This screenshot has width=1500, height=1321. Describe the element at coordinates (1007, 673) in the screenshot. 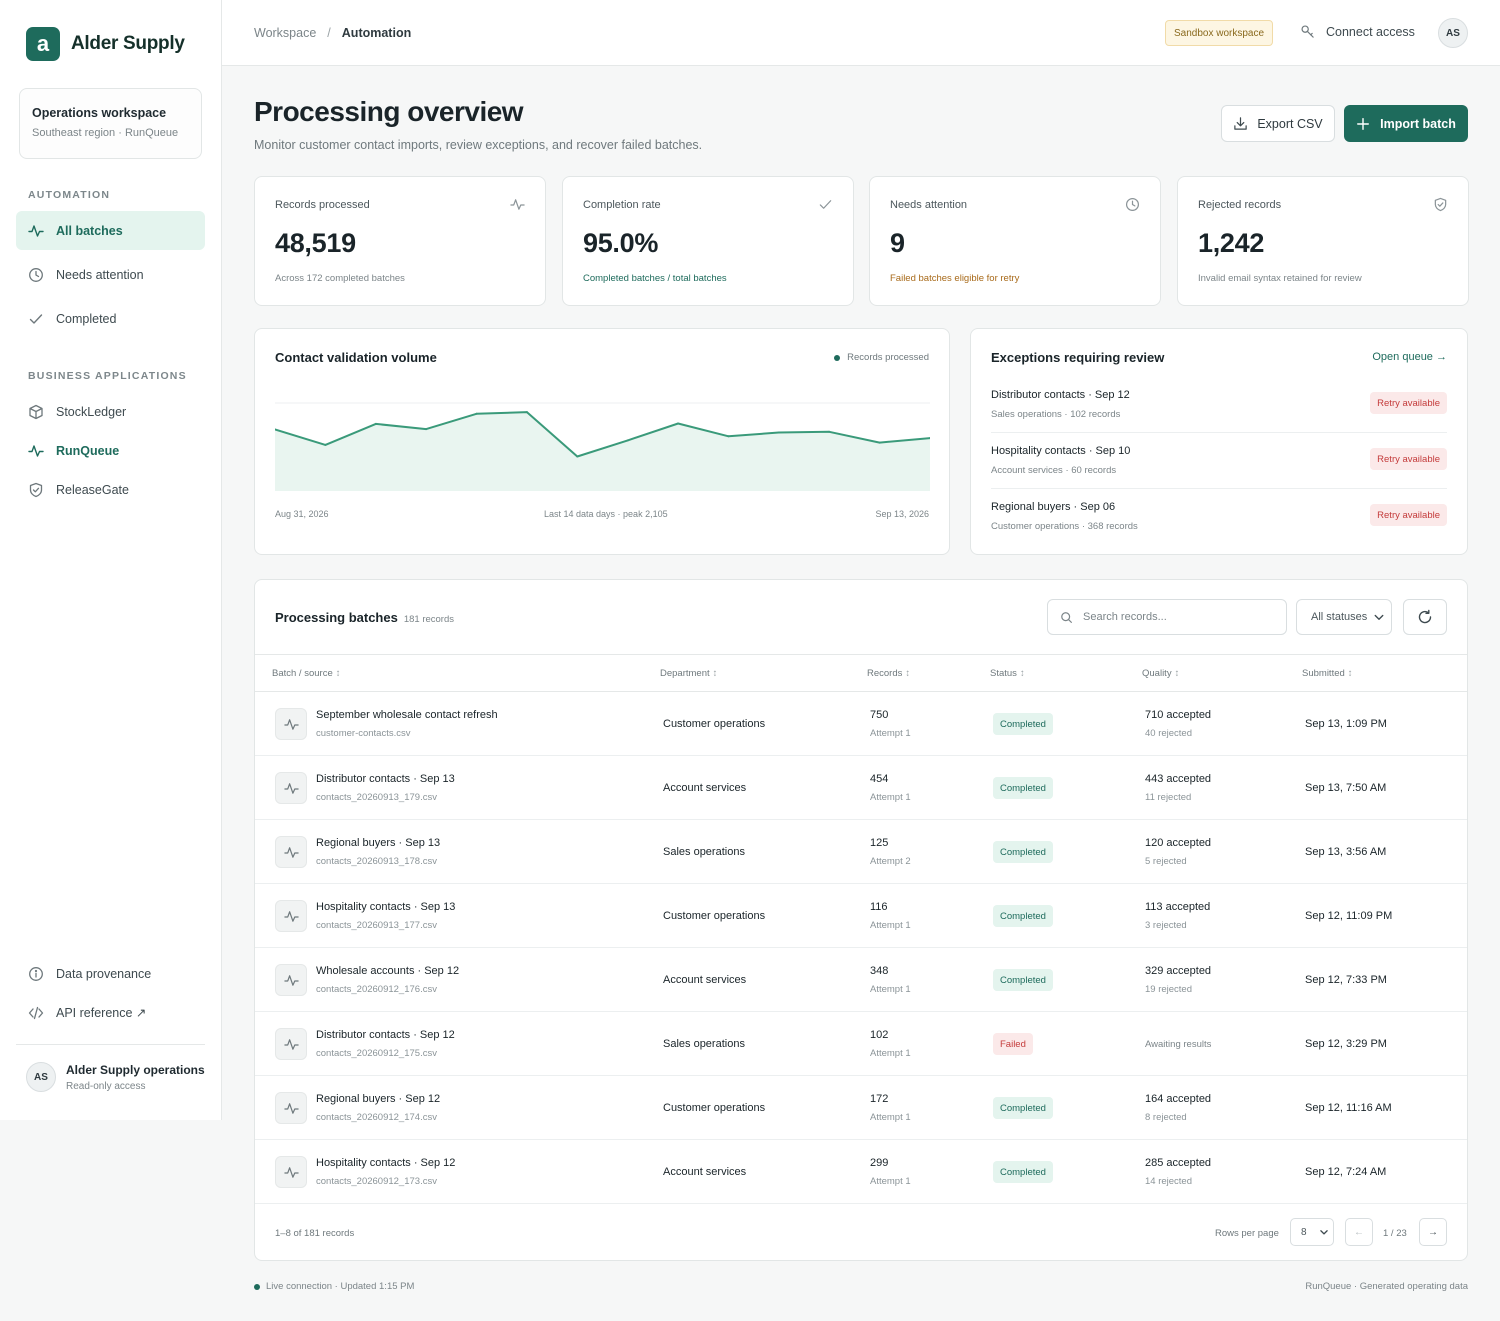

I see `column-header-status: Status ↕` at that location.